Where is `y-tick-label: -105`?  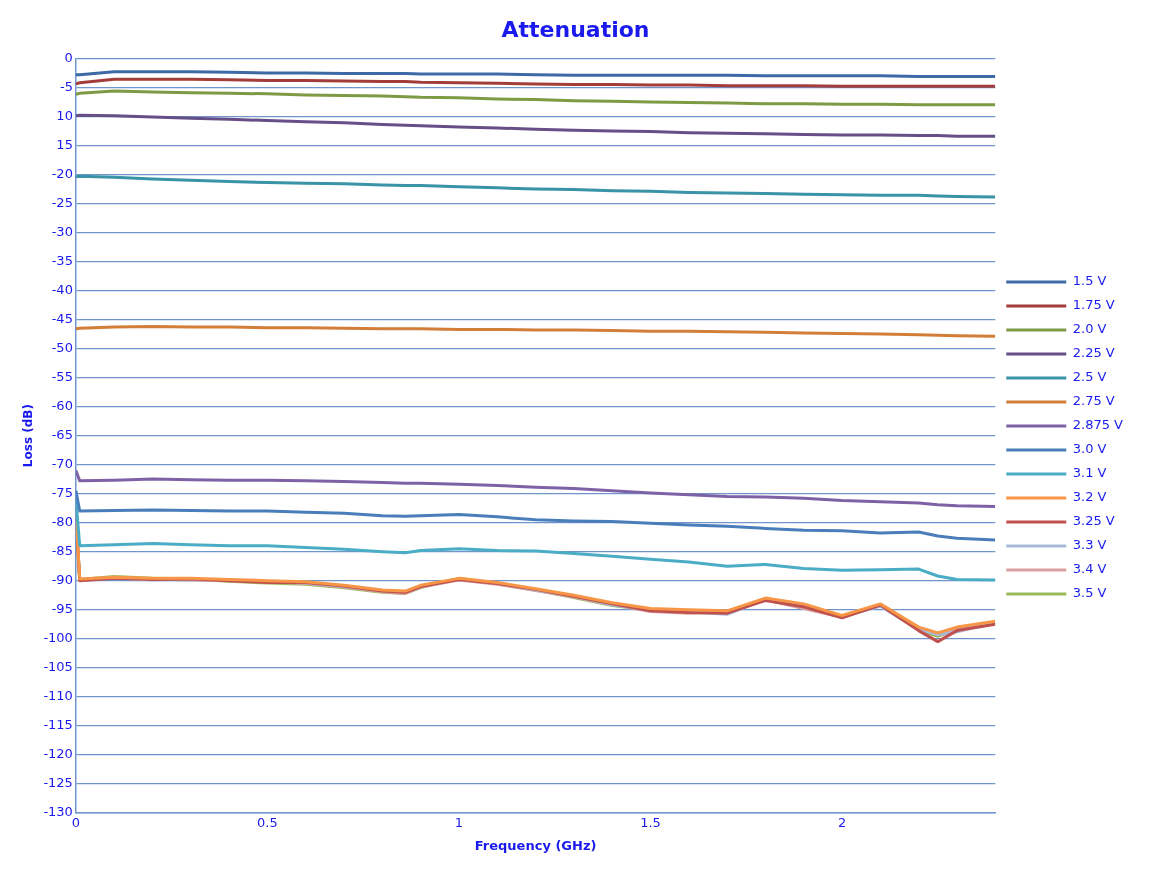 y-tick-label: -105 is located at coordinates (58, 667).